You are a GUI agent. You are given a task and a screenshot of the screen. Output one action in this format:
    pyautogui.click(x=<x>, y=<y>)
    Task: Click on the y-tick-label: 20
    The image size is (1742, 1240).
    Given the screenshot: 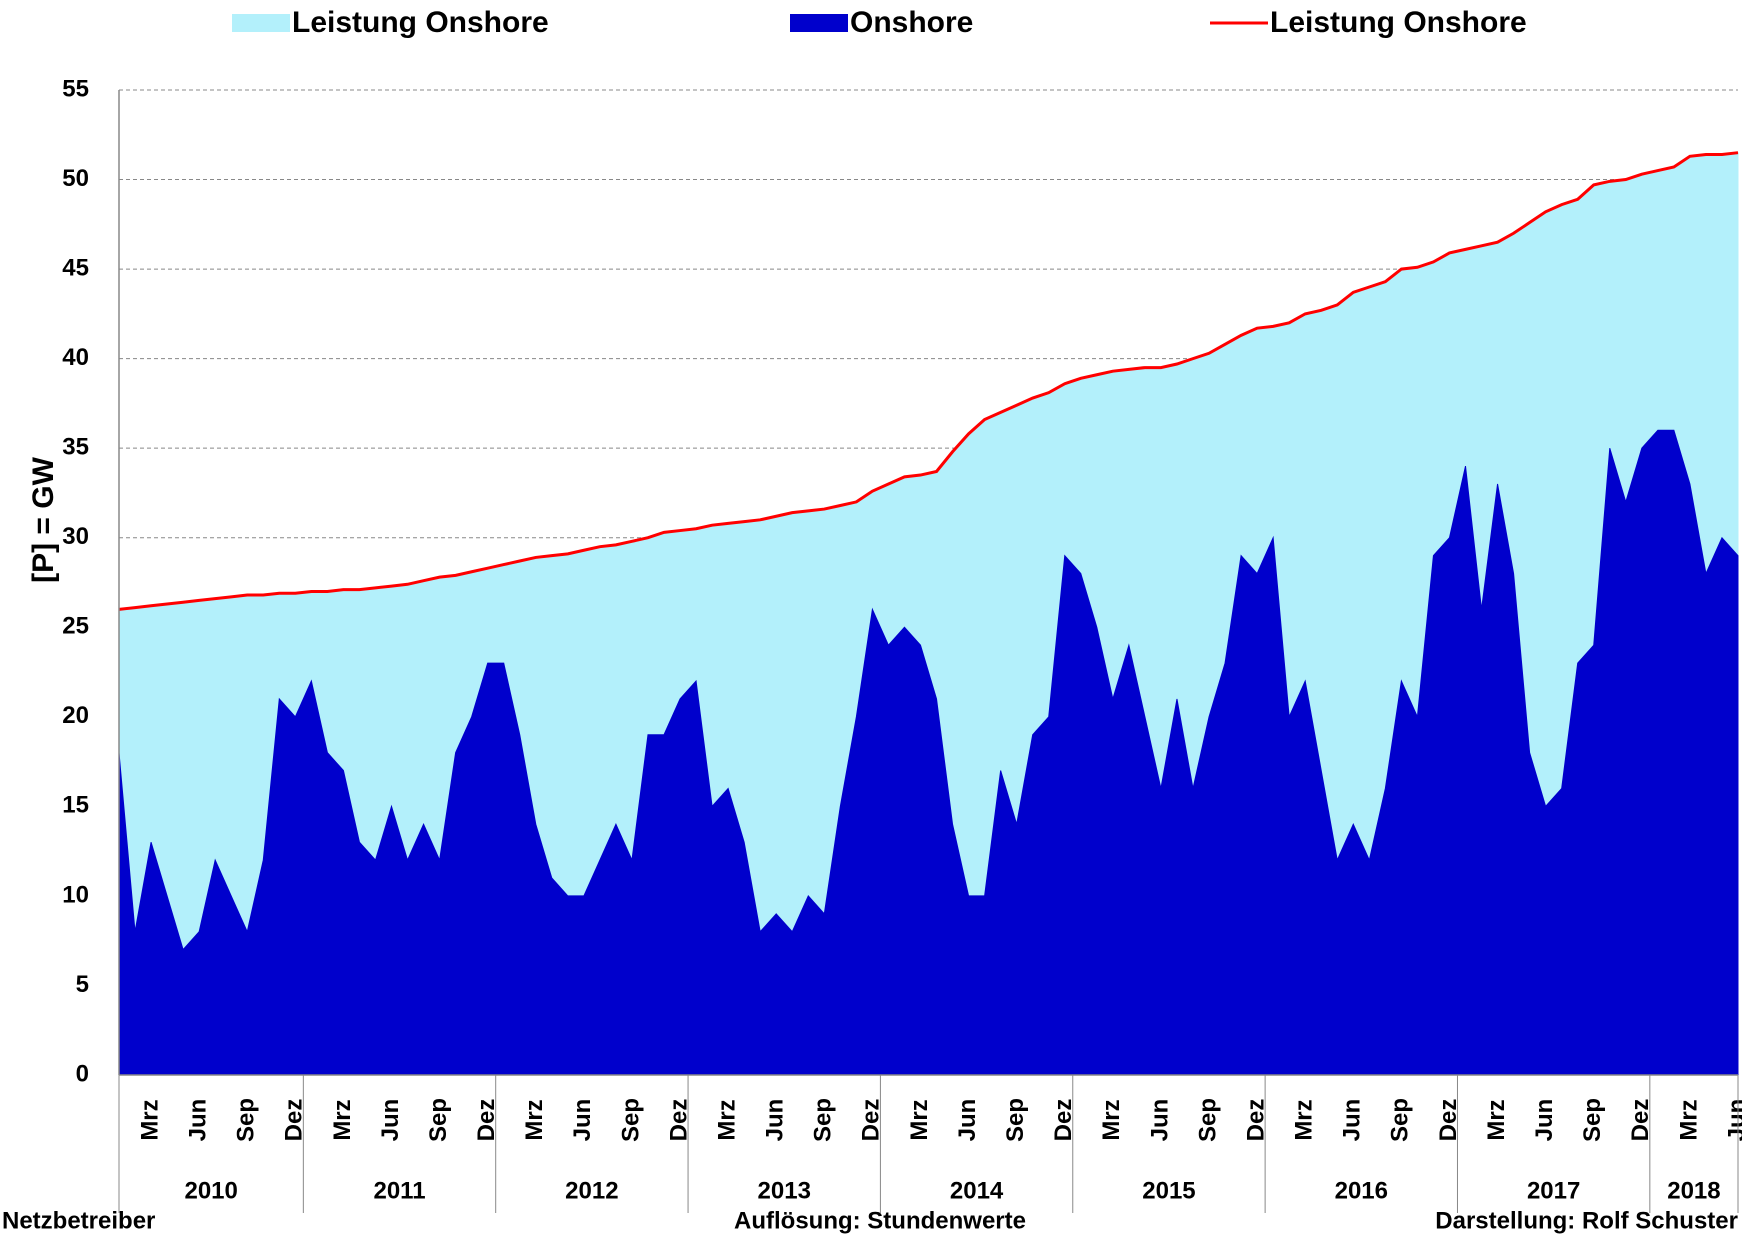 What is the action you would take?
    pyautogui.click(x=75, y=715)
    